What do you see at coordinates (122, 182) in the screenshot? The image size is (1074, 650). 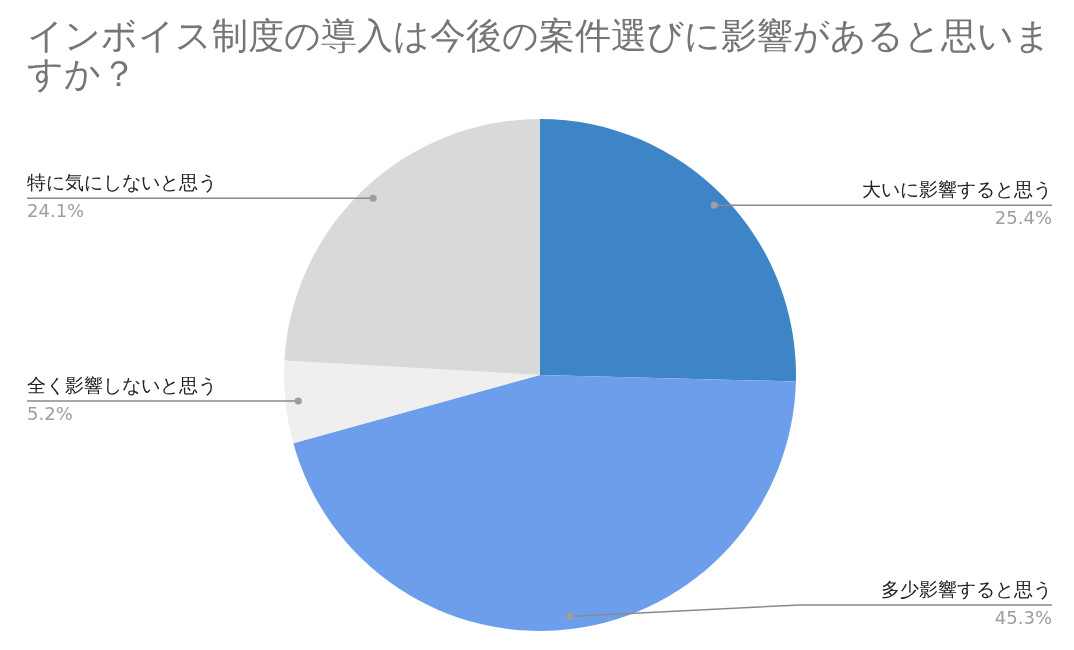 I see `slice-label: 特に気にしないと思う` at bounding box center [122, 182].